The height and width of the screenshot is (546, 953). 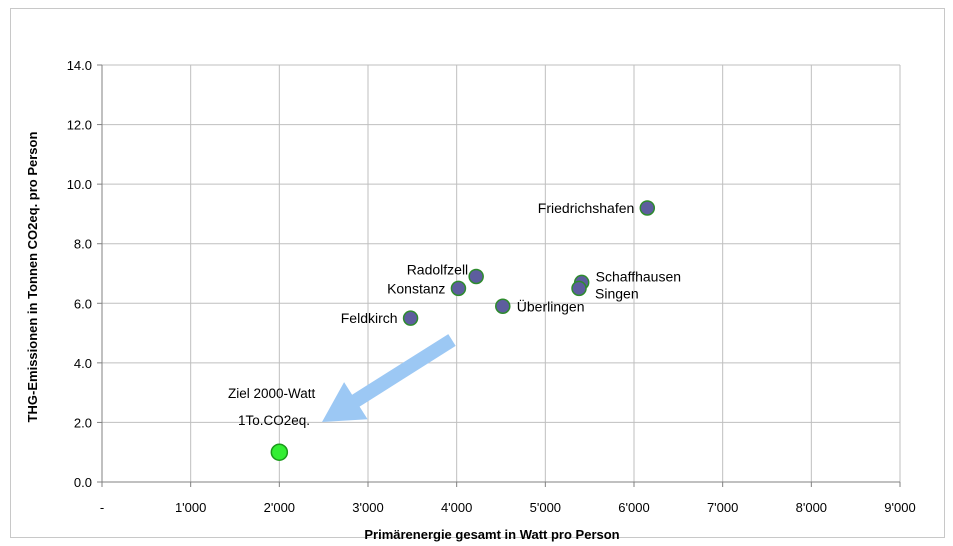 I want to click on x-tick-label-3: 3'000, so click(x=367, y=507).